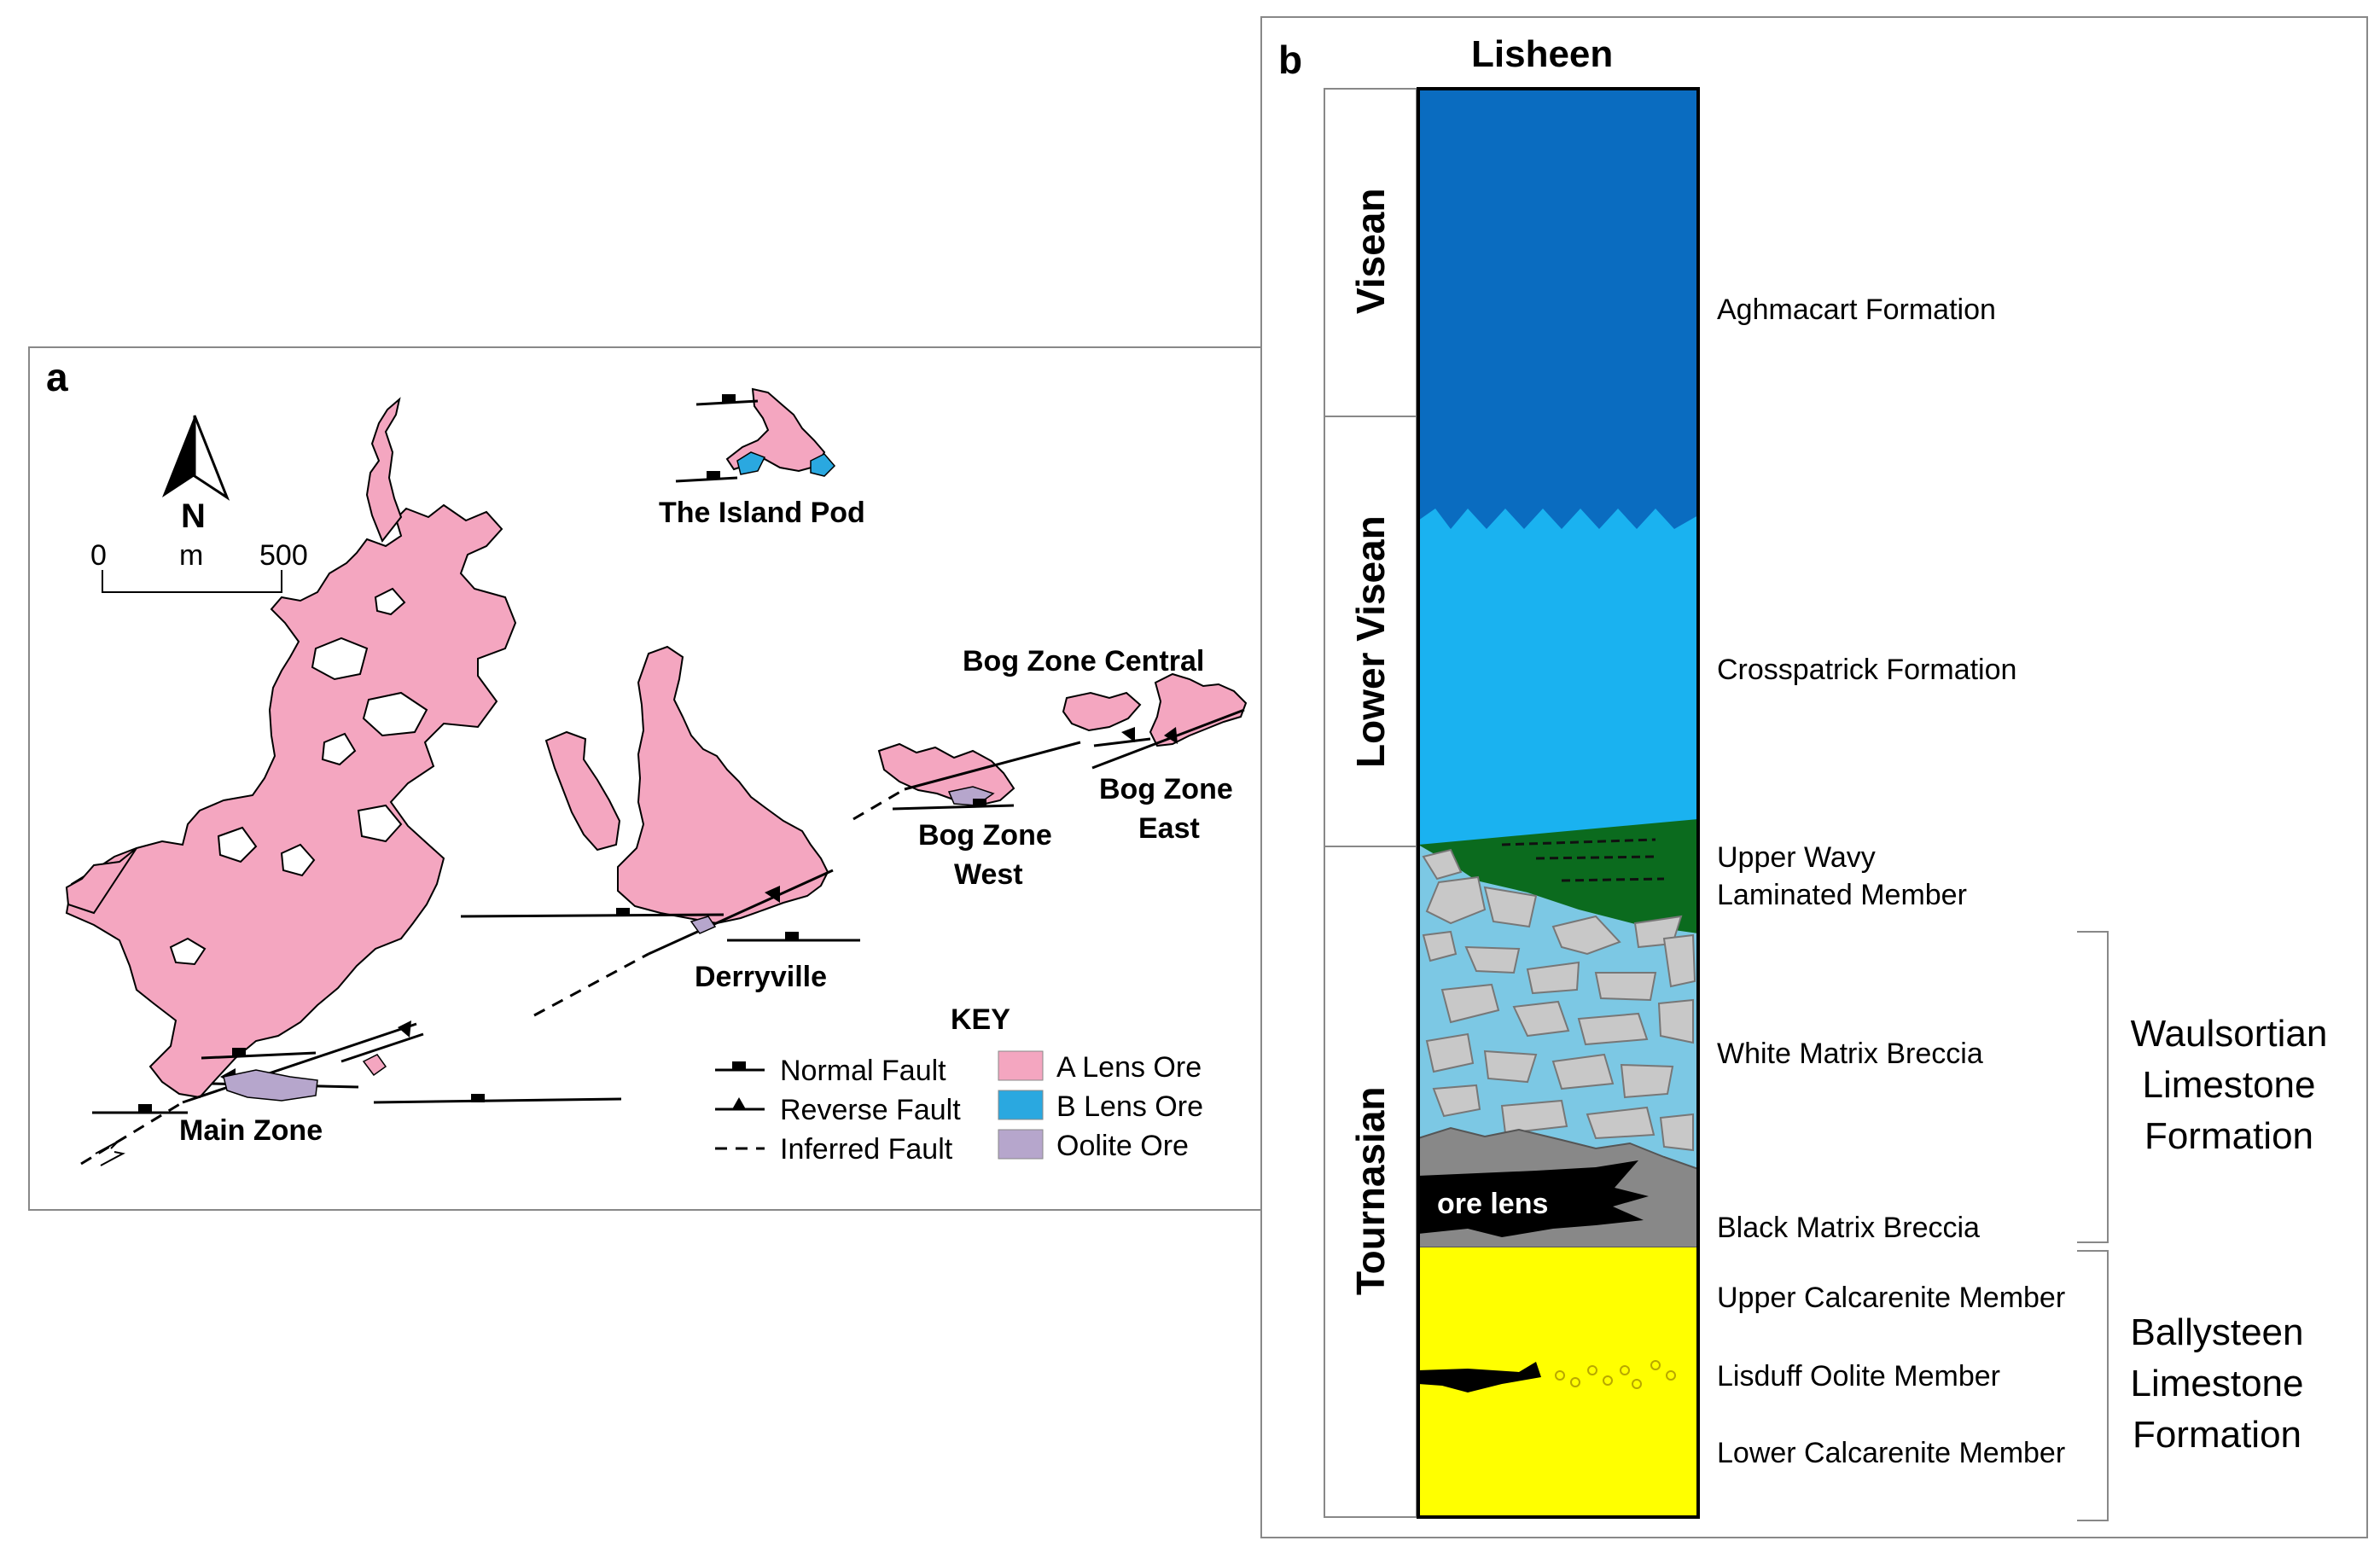 Image resolution: width=2380 pixels, height=1564 pixels. Describe the element at coordinates (1371, 803) in the screenshot. I see `age-column` at that location.